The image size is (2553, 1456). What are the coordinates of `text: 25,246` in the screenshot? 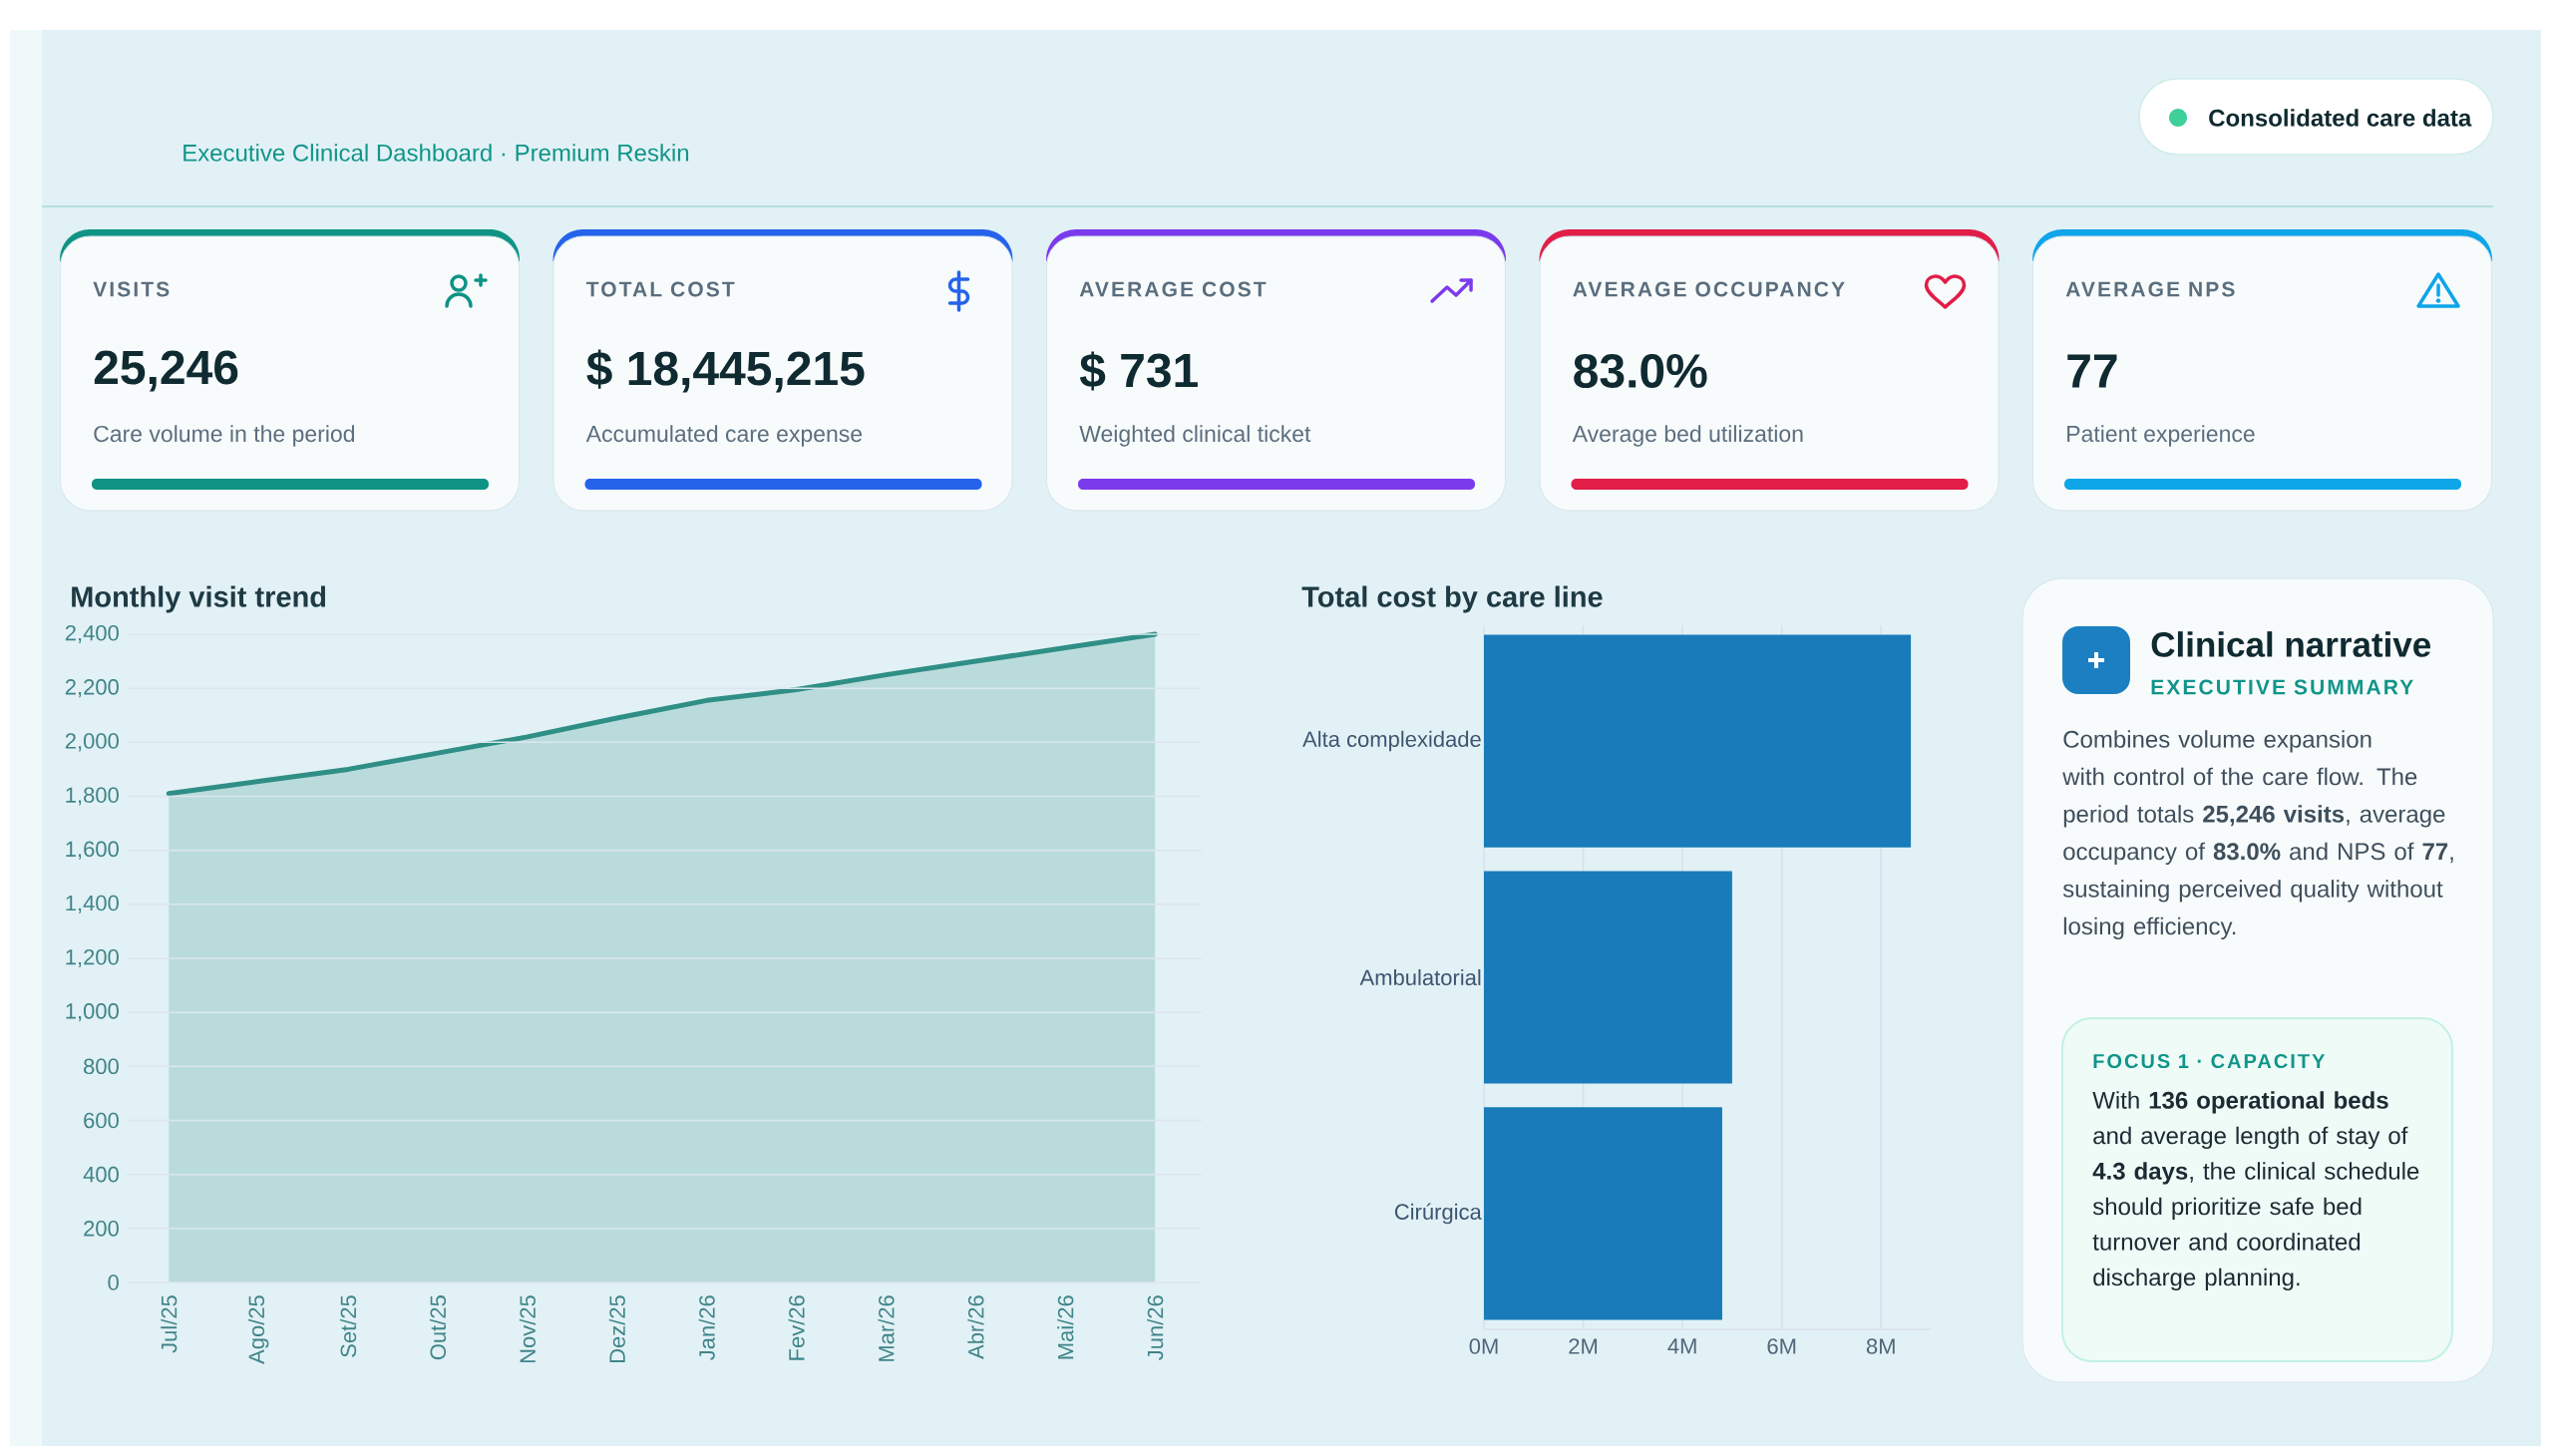 It's located at (166, 371).